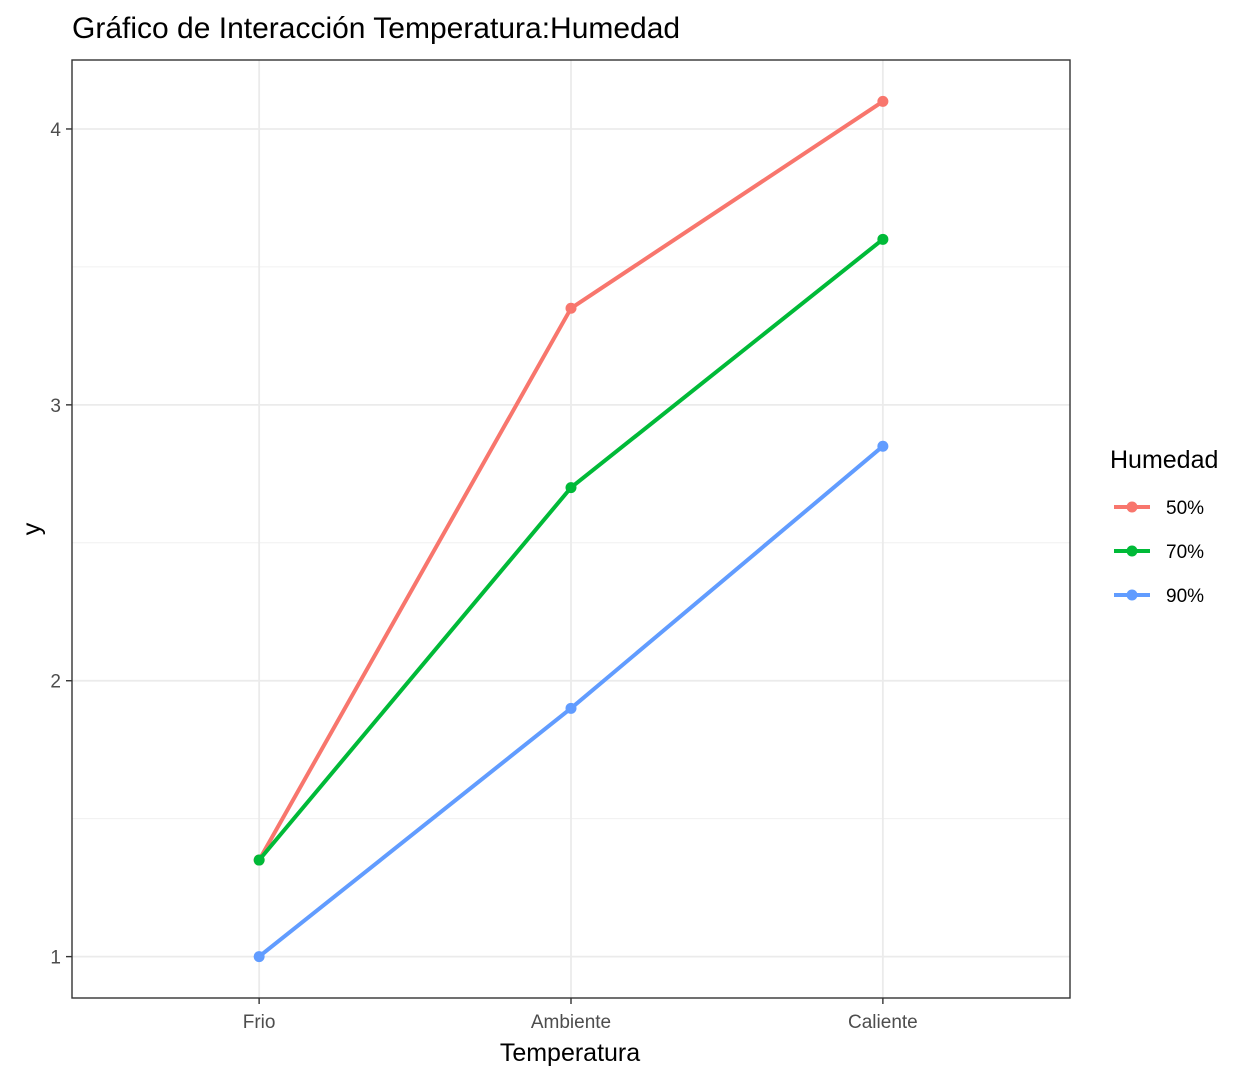 The image size is (1260, 1085). Describe the element at coordinates (1159, 552) in the screenshot. I see `legend-items: 50% 70% 90%` at that location.